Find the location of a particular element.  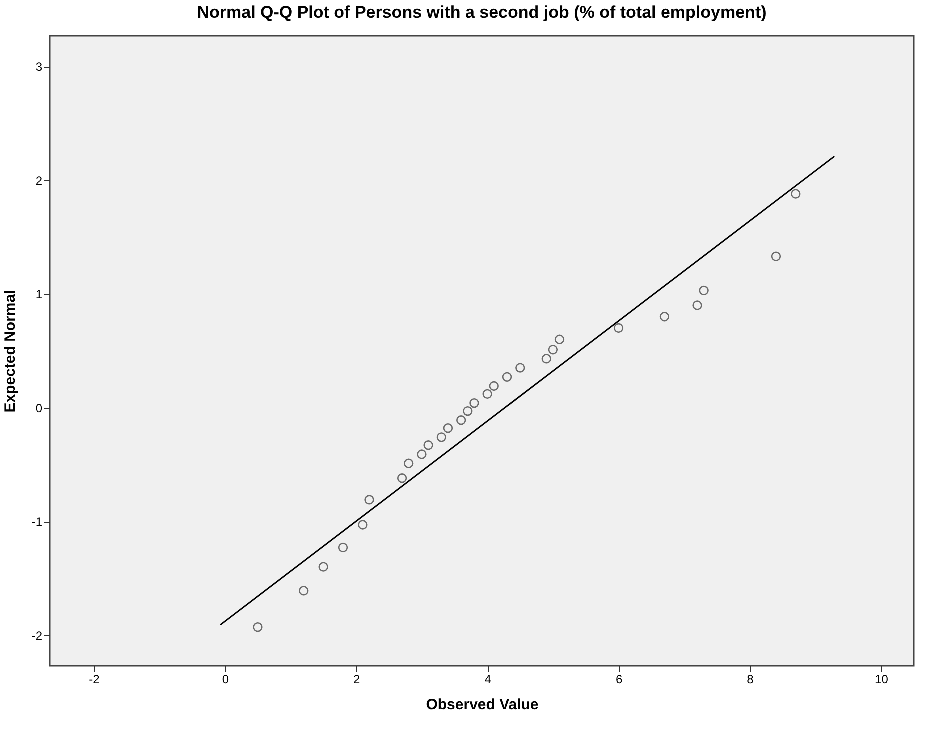

y-tick-label: -1 is located at coordinates (37, 522).